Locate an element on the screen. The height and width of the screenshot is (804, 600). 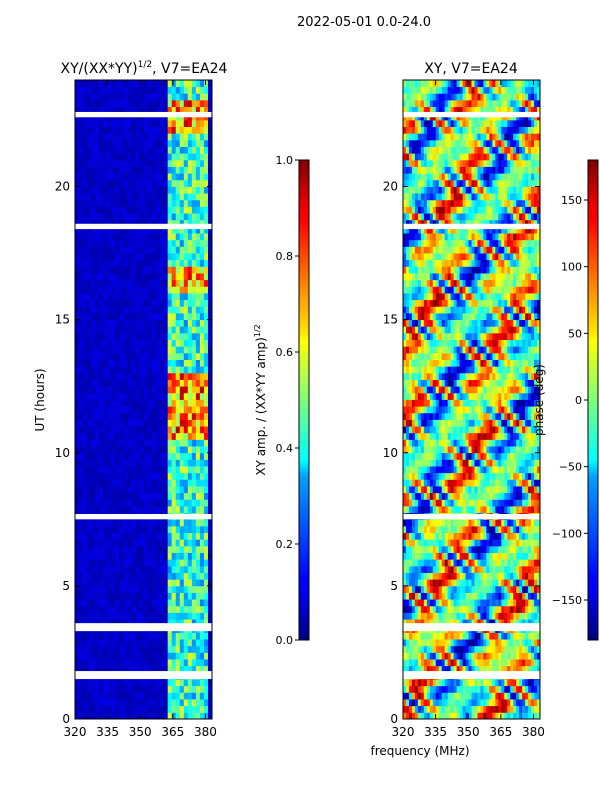
amp-ytick-label: 15 is located at coordinates (62, 320).